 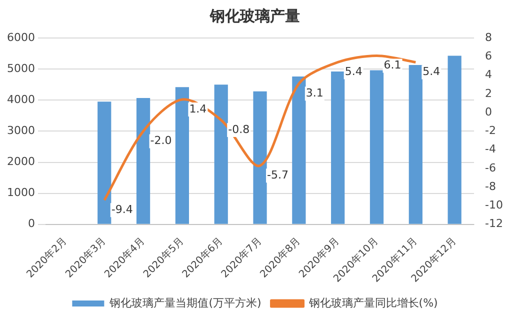 What do you see at coordinates (122, 209) in the screenshot?
I see `data-label: -9.4` at bounding box center [122, 209].